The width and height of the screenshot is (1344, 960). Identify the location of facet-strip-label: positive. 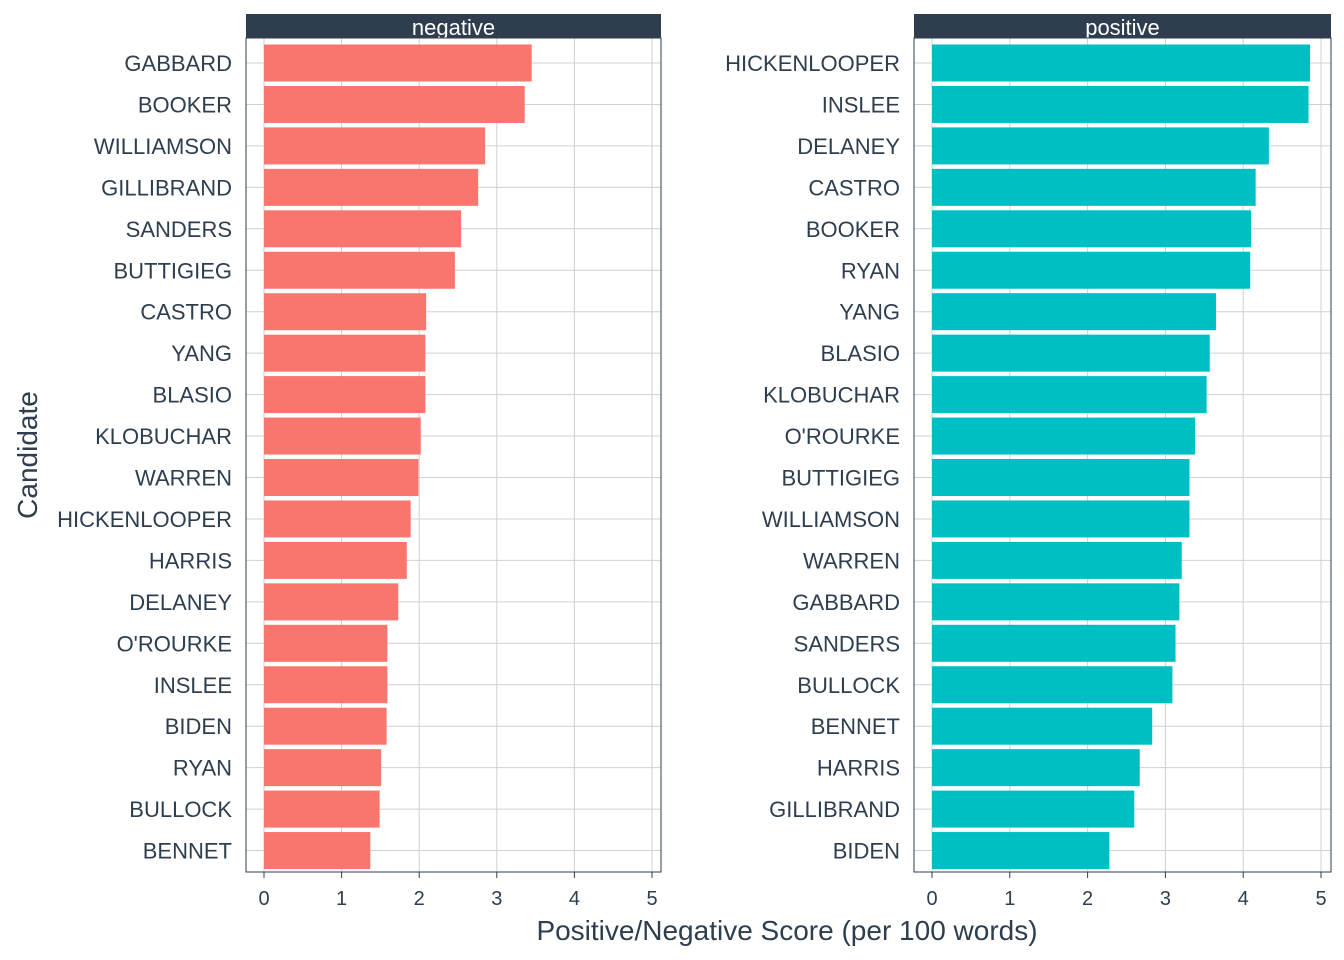
(1122, 27).